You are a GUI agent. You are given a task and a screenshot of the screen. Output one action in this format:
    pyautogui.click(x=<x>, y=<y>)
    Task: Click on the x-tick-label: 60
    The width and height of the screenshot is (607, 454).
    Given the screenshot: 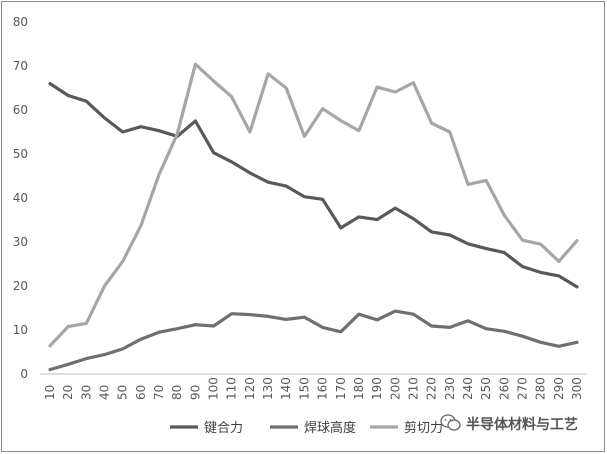 What is the action you would take?
    pyautogui.click(x=141, y=392)
    